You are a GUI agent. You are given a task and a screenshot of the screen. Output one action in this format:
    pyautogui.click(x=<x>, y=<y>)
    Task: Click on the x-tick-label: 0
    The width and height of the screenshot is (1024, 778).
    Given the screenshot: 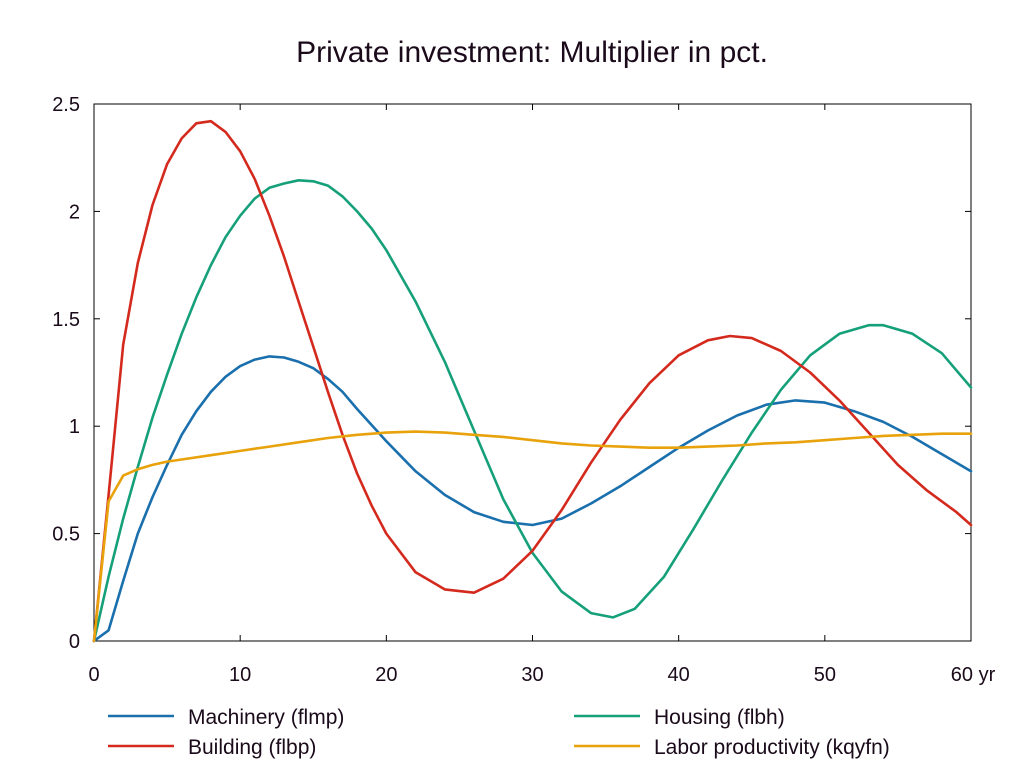 What is the action you would take?
    pyautogui.click(x=93, y=675)
    